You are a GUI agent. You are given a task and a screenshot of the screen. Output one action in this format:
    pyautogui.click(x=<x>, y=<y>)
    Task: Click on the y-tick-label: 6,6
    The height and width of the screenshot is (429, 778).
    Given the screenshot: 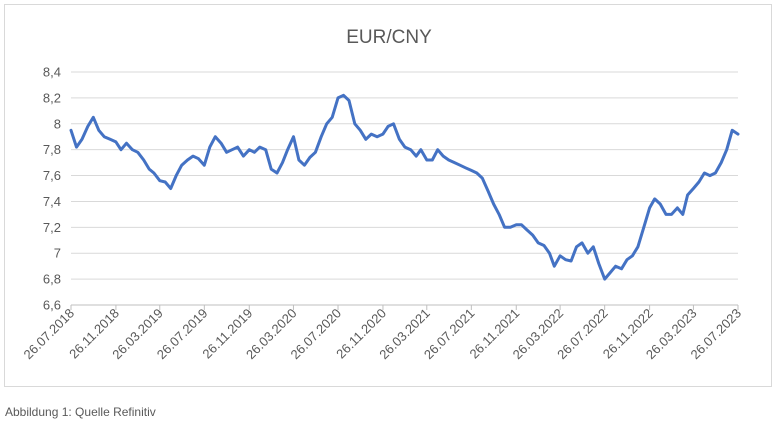 What is the action you would take?
    pyautogui.click(x=52, y=305)
    